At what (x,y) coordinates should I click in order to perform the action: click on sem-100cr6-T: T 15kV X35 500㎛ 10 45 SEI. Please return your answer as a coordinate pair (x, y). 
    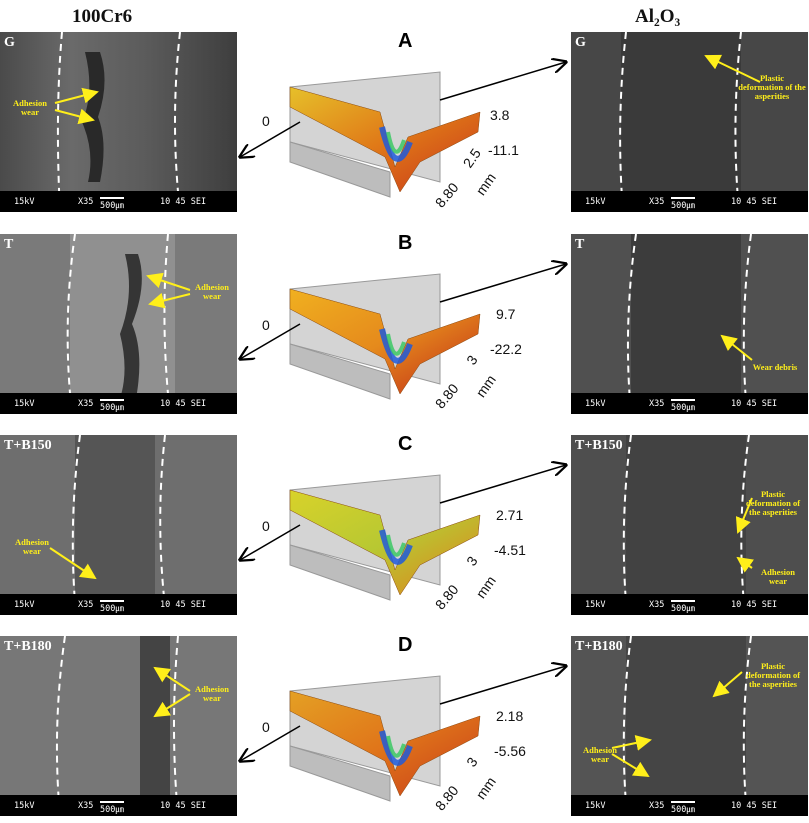
    Looking at the image, I should click on (118, 324).